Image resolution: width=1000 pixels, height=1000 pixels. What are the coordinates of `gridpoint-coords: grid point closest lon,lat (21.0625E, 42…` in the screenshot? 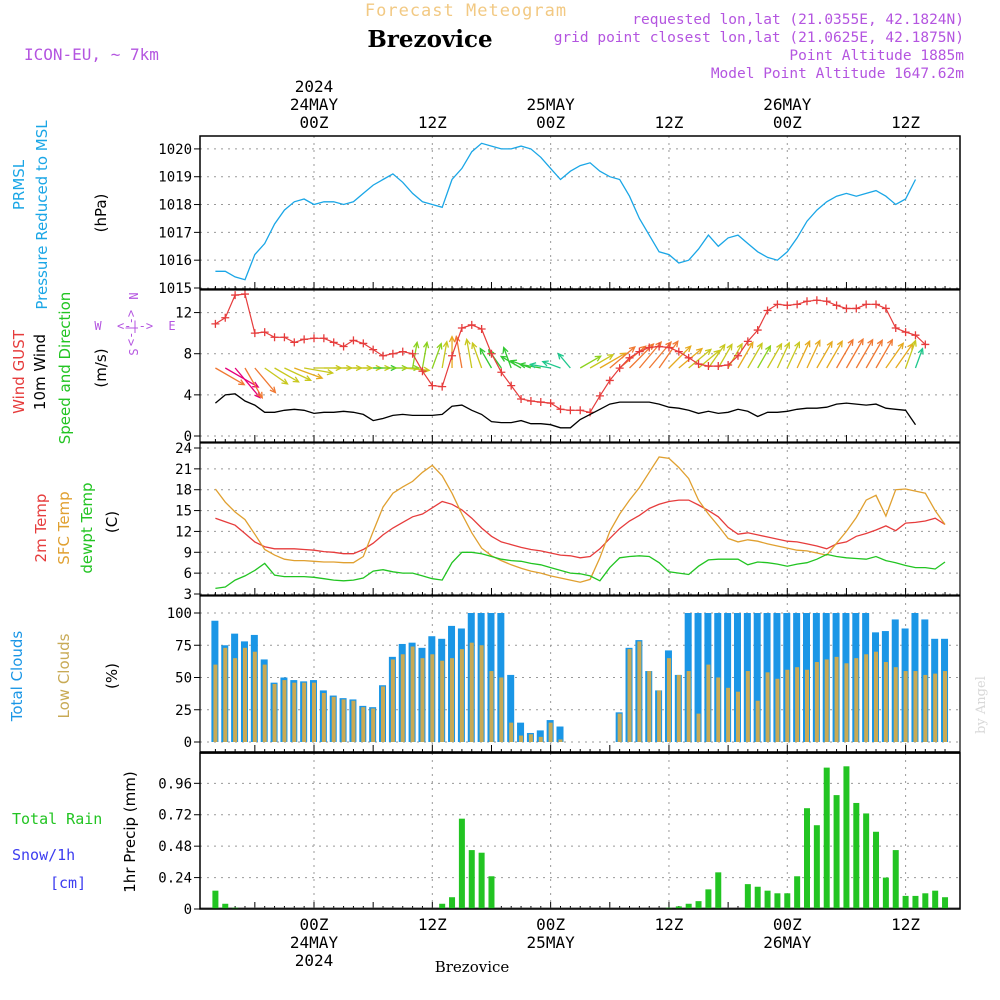 It's located at (759, 38).